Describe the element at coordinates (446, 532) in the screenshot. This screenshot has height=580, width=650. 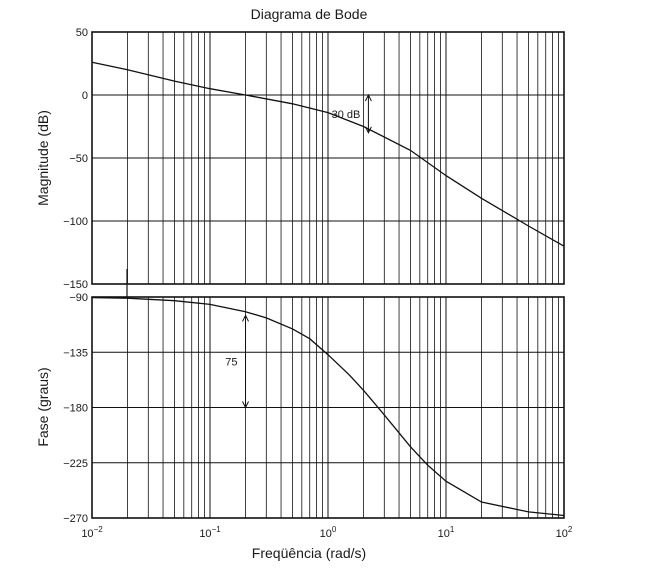
I see `x-tick-label: 10¹` at that location.